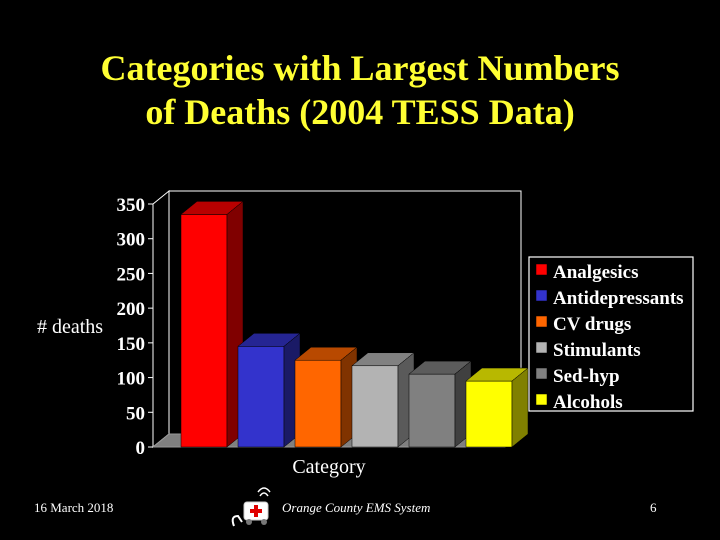 This screenshot has height=540, width=720. I want to click on legend-label: Stimulants, so click(597, 350).